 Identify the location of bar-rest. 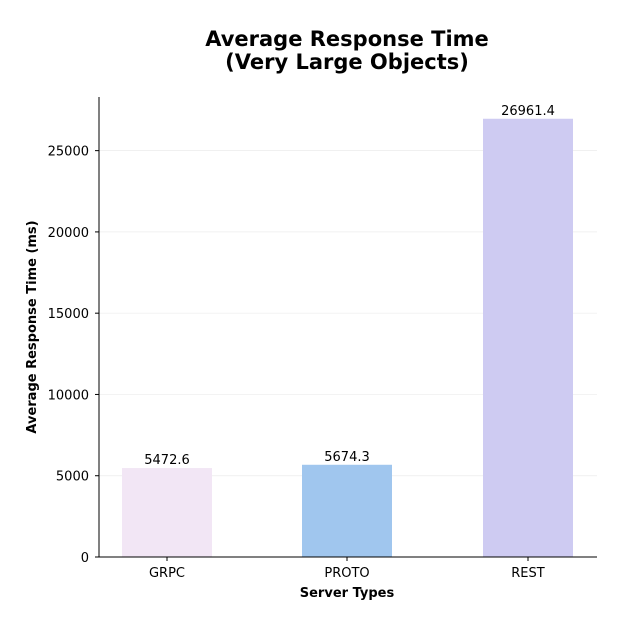
(528, 337).